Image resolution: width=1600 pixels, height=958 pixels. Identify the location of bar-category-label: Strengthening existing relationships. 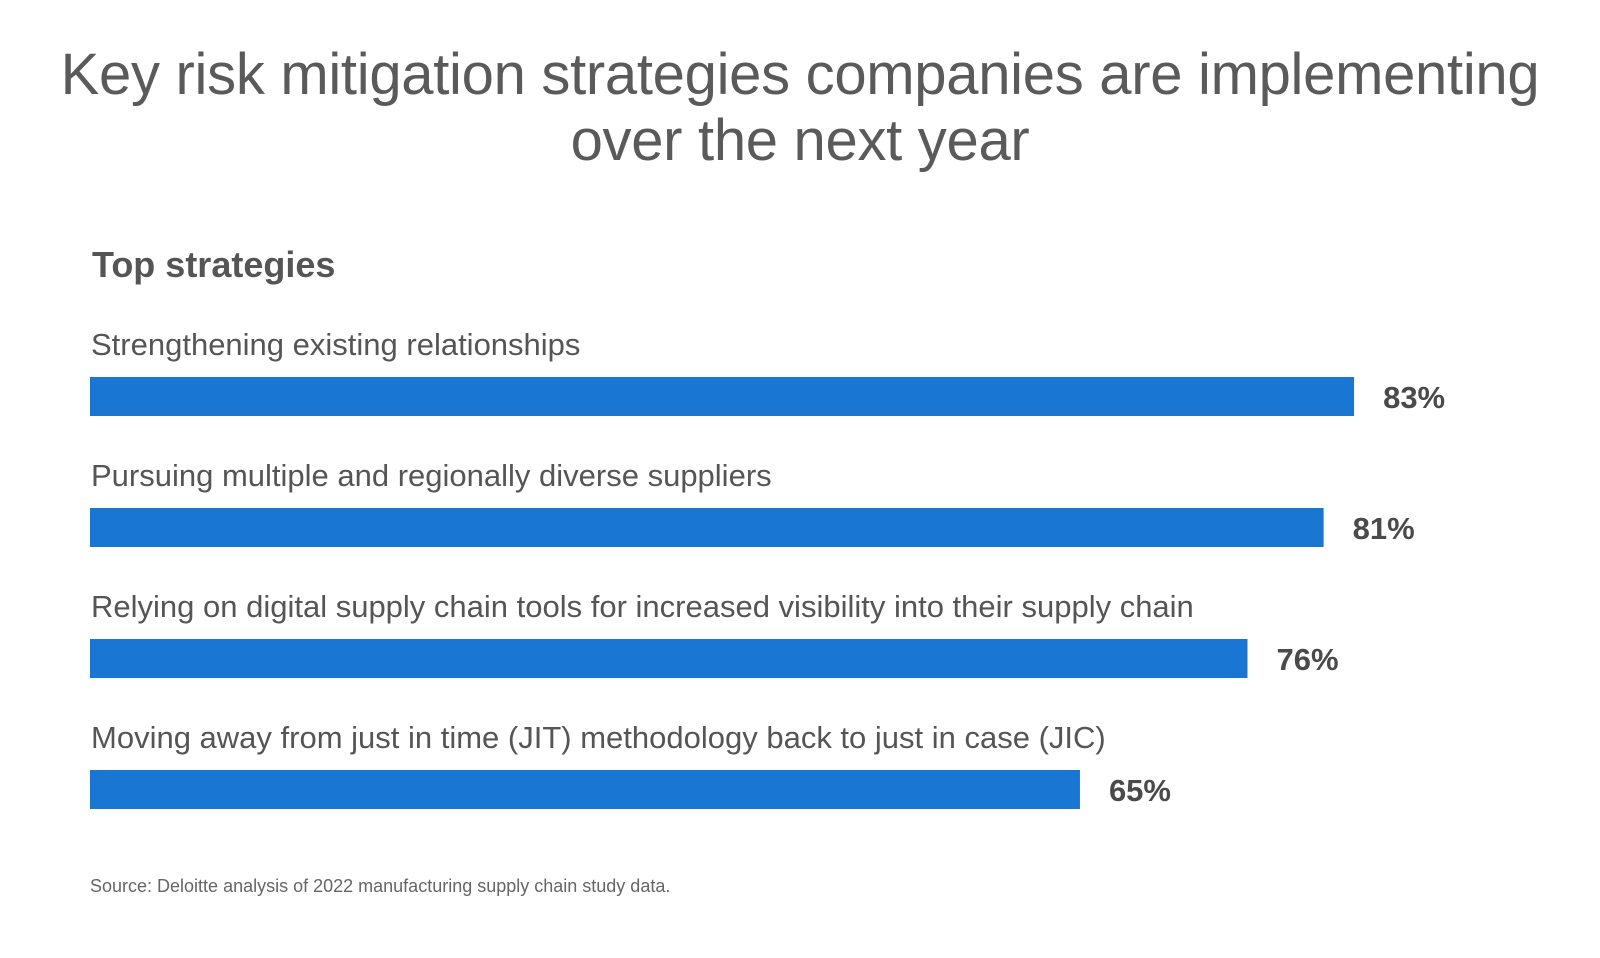
(335, 344).